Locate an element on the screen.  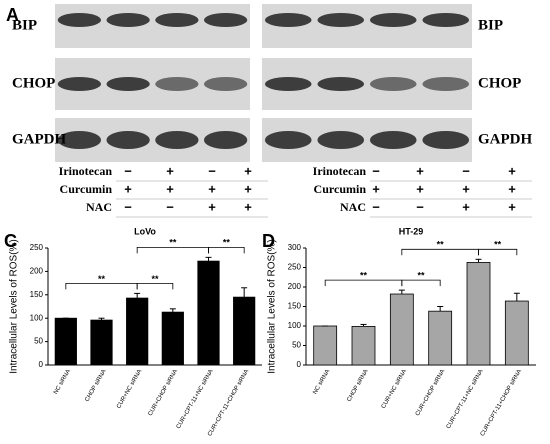
row-label: NAC is located at coordinates (99, 207).